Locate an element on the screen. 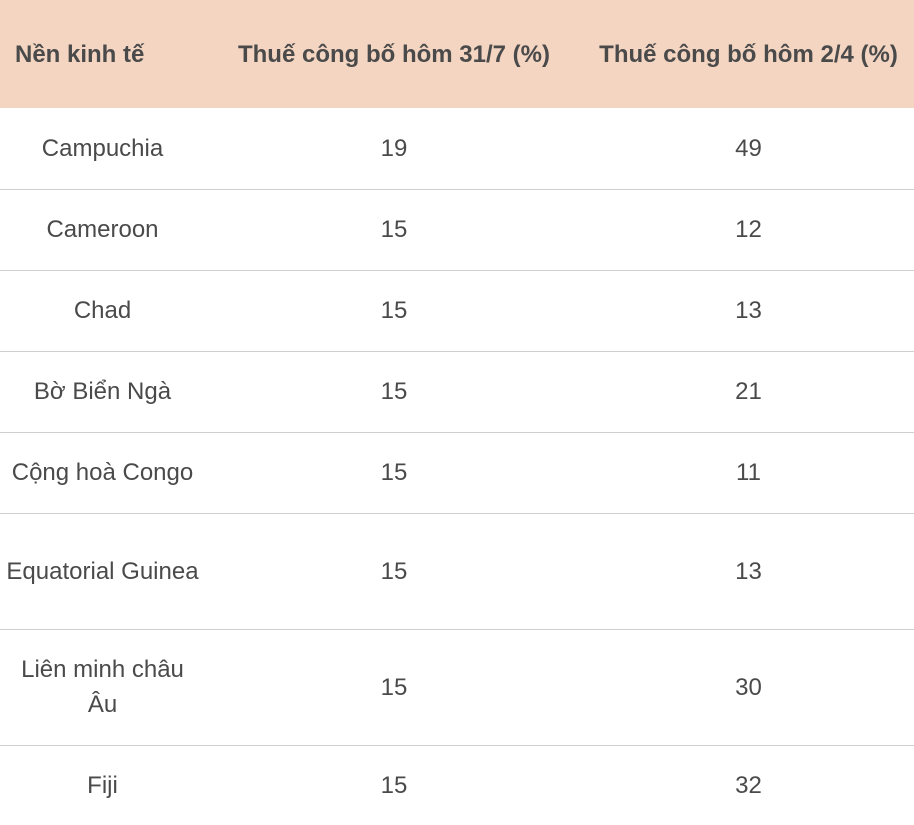  table-row: Cộng hoà Congo 15 11 is located at coordinates (457, 472).